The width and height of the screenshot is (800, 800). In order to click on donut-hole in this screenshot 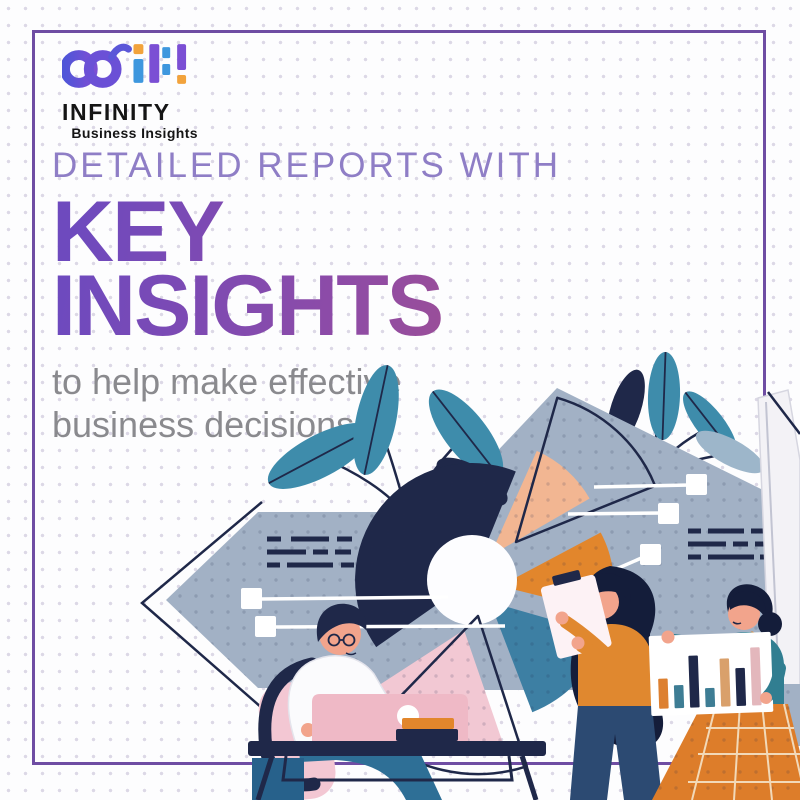, I will do `click(472, 580)`.